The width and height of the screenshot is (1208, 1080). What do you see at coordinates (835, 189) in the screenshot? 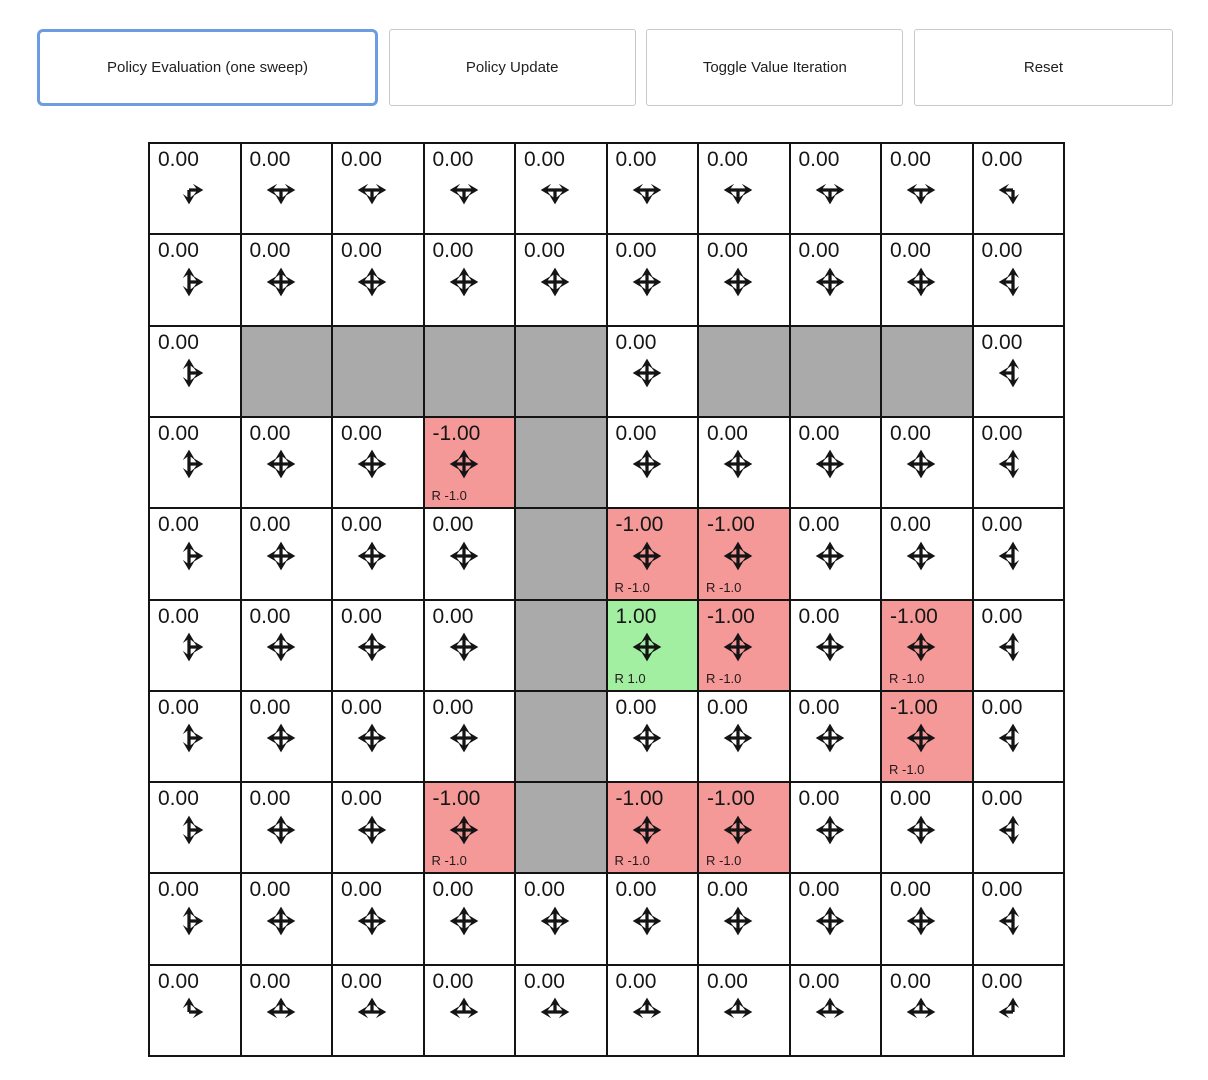
I see `grid-cell-r0c7: 0.00` at bounding box center [835, 189].